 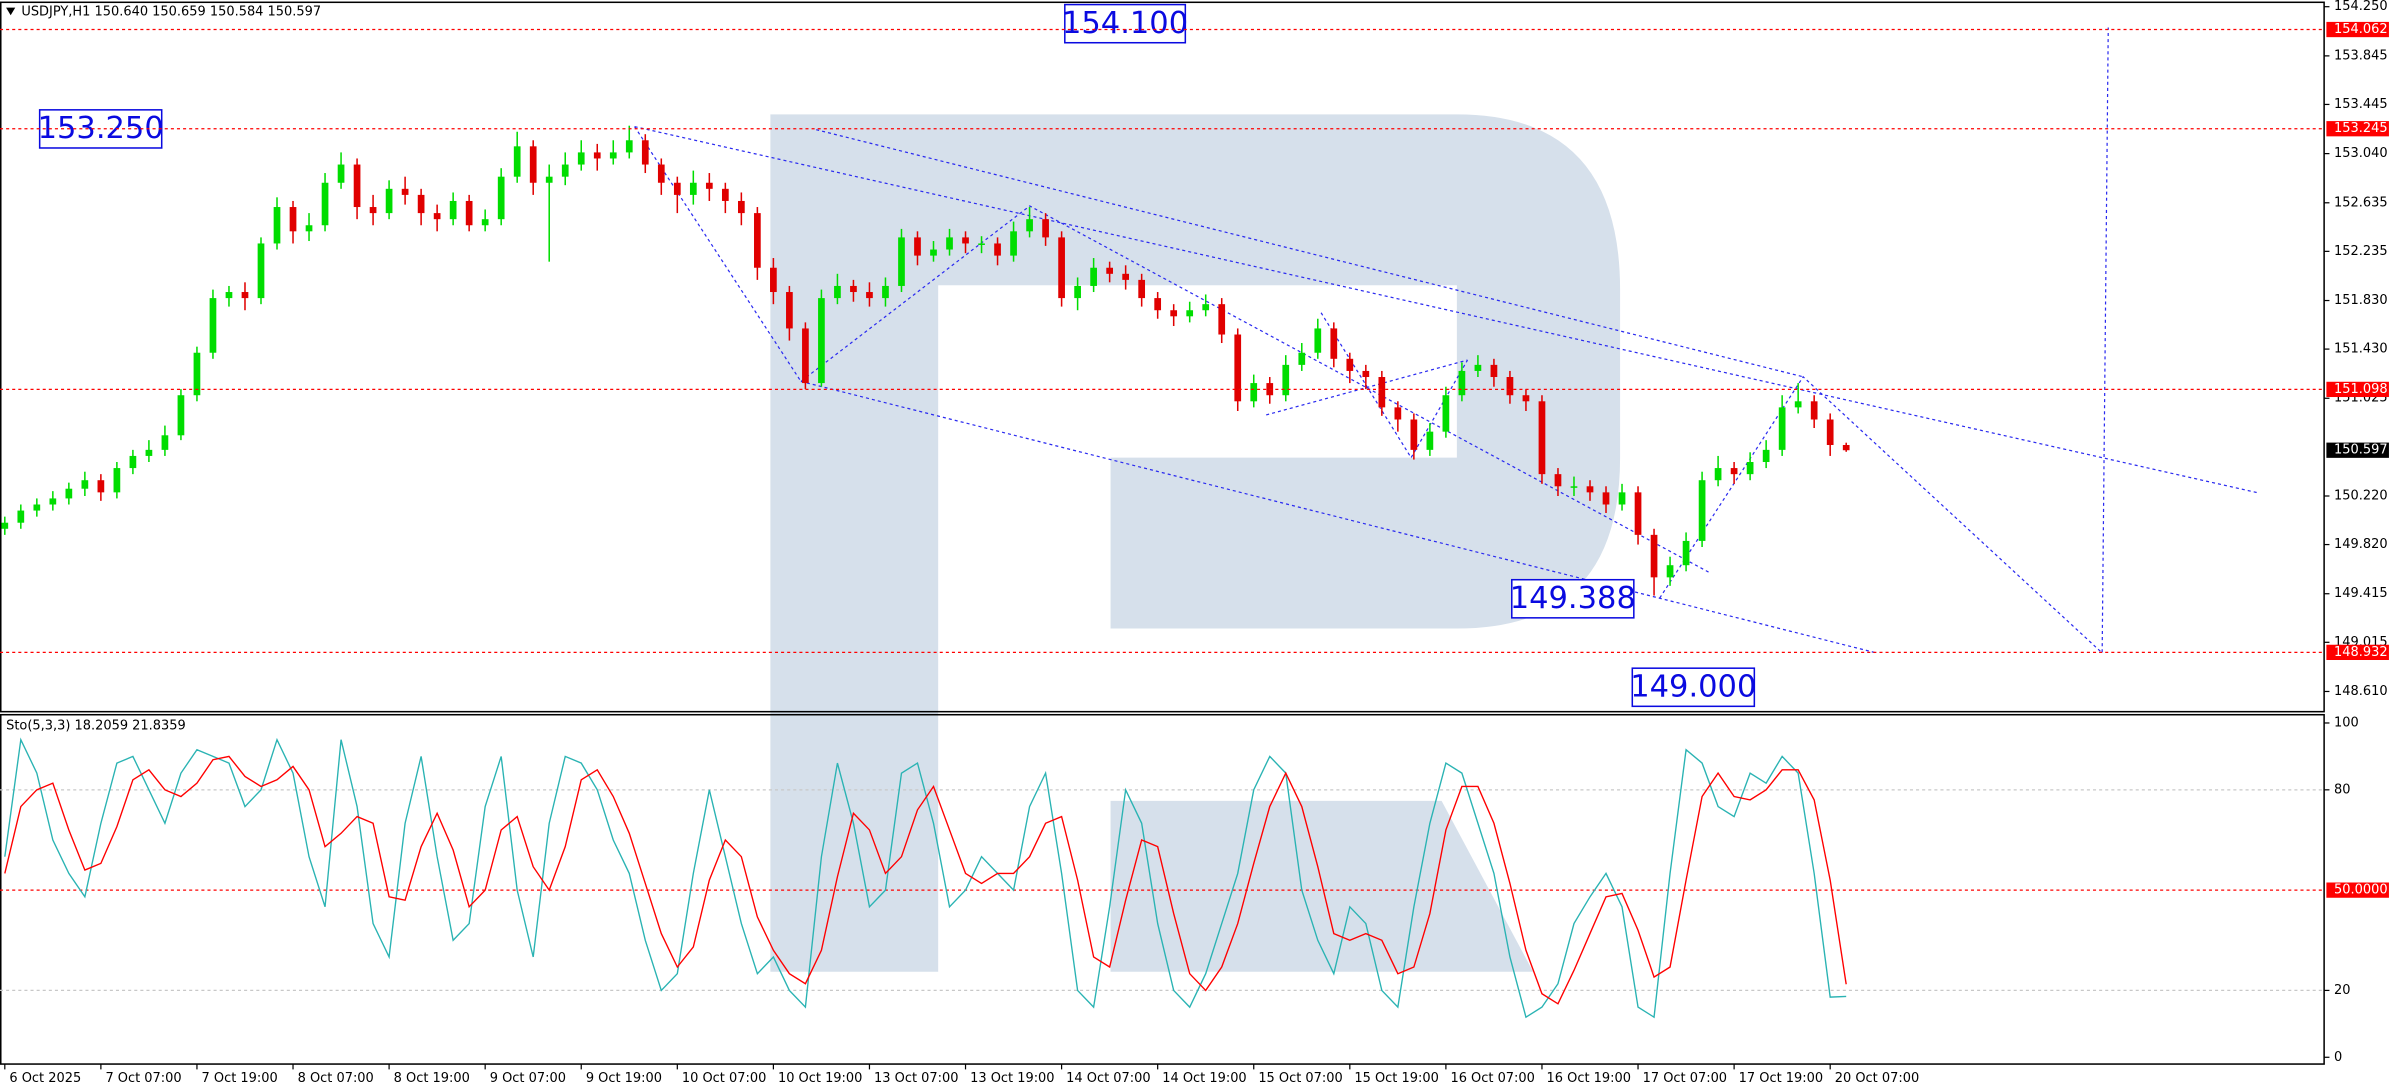 What do you see at coordinates (11, 11) in the screenshot?
I see `menu-arrow` at bounding box center [11, 11].